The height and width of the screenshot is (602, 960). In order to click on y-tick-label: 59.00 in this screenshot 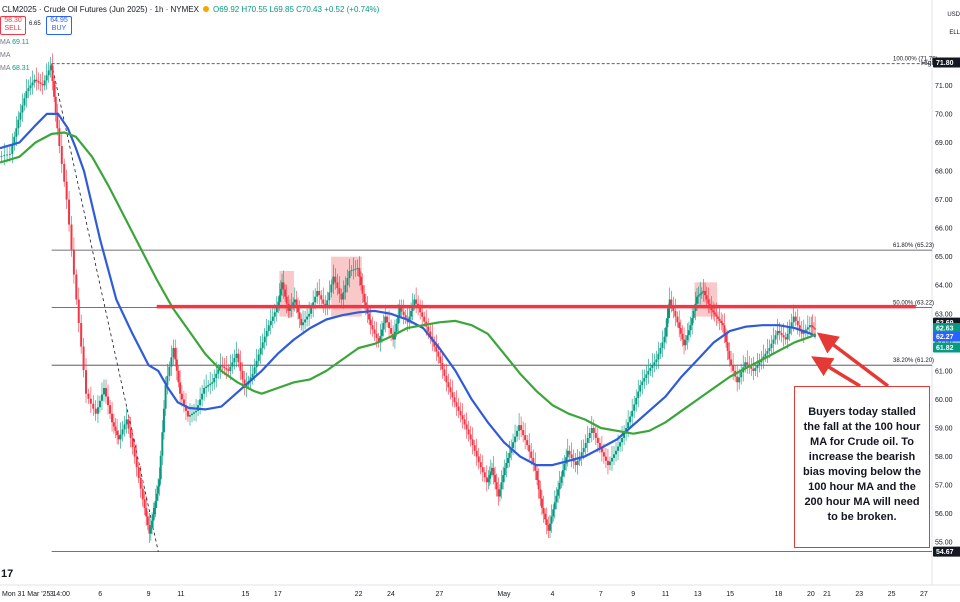, I will do `click(944, 428)`.